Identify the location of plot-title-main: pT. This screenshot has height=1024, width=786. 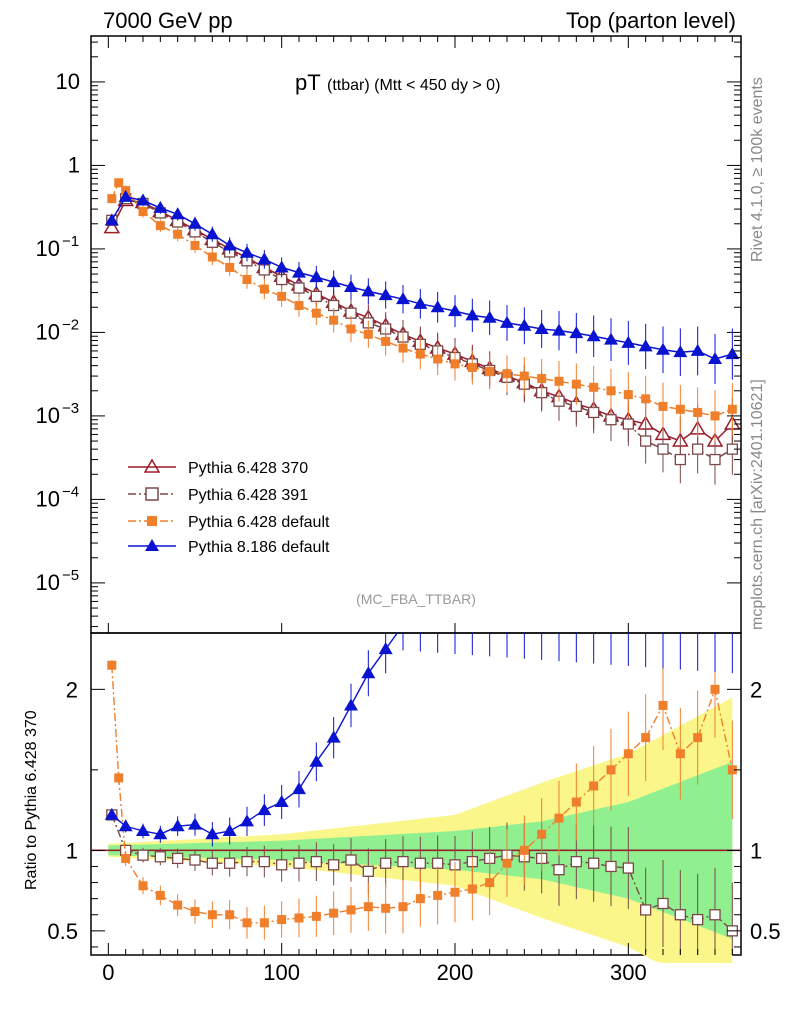
(308, 82).